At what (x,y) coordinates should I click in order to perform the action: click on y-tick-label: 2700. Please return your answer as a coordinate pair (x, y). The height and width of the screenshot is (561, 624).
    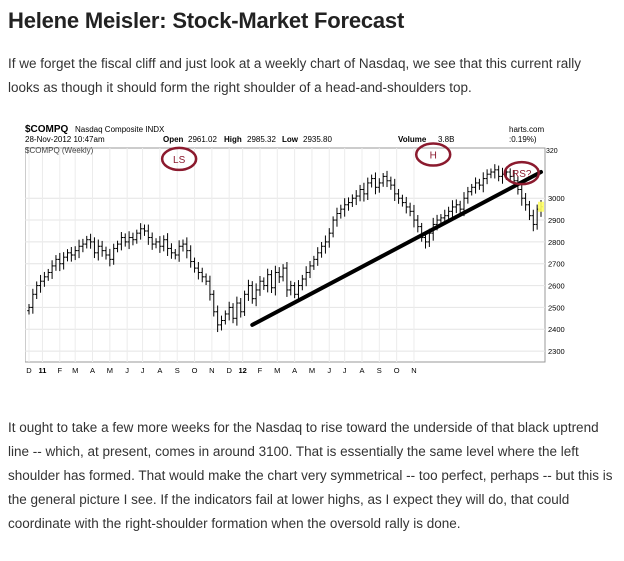
    Looking at the image, I should click on (556, 264).